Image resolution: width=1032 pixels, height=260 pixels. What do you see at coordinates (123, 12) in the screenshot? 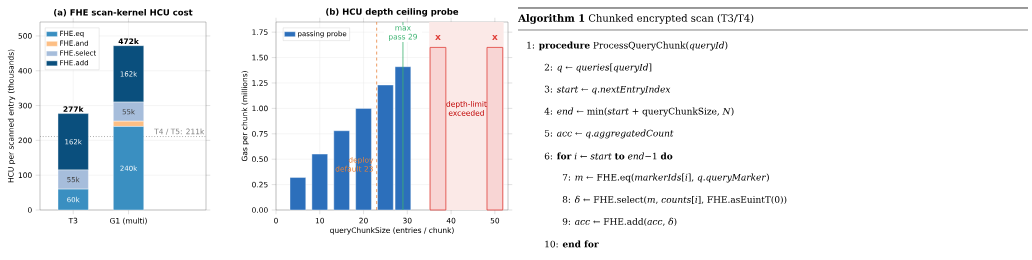
I see `chart-title: (a) FHE scan-kernel HCU cost` at bounding box center [123, 12].